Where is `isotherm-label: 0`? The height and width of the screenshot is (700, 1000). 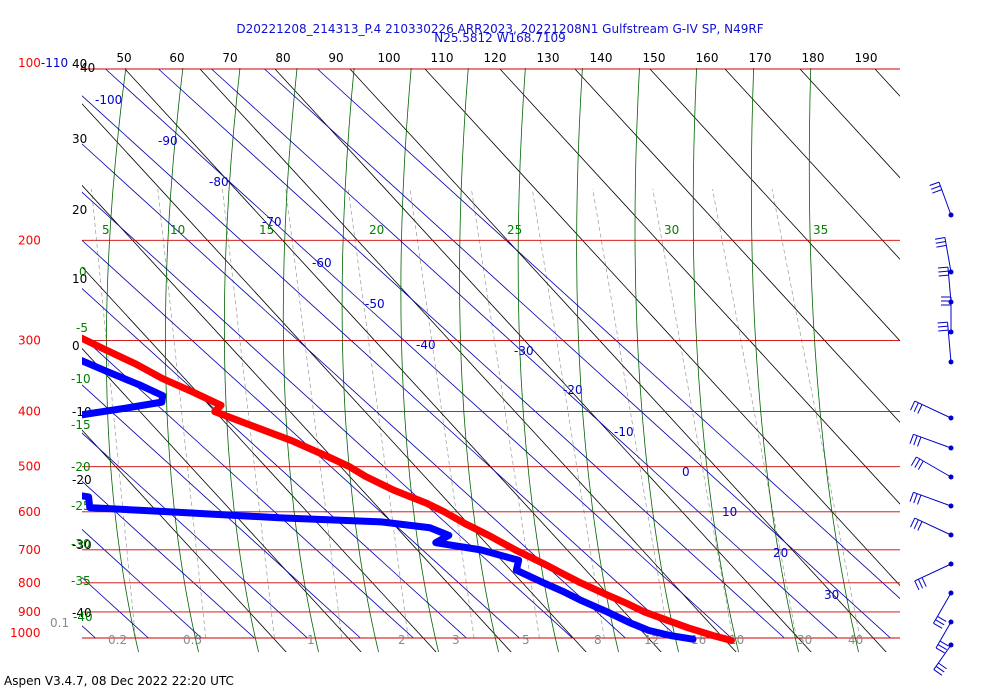 isotherm-label: 0 is located at coordinates (686, 472).